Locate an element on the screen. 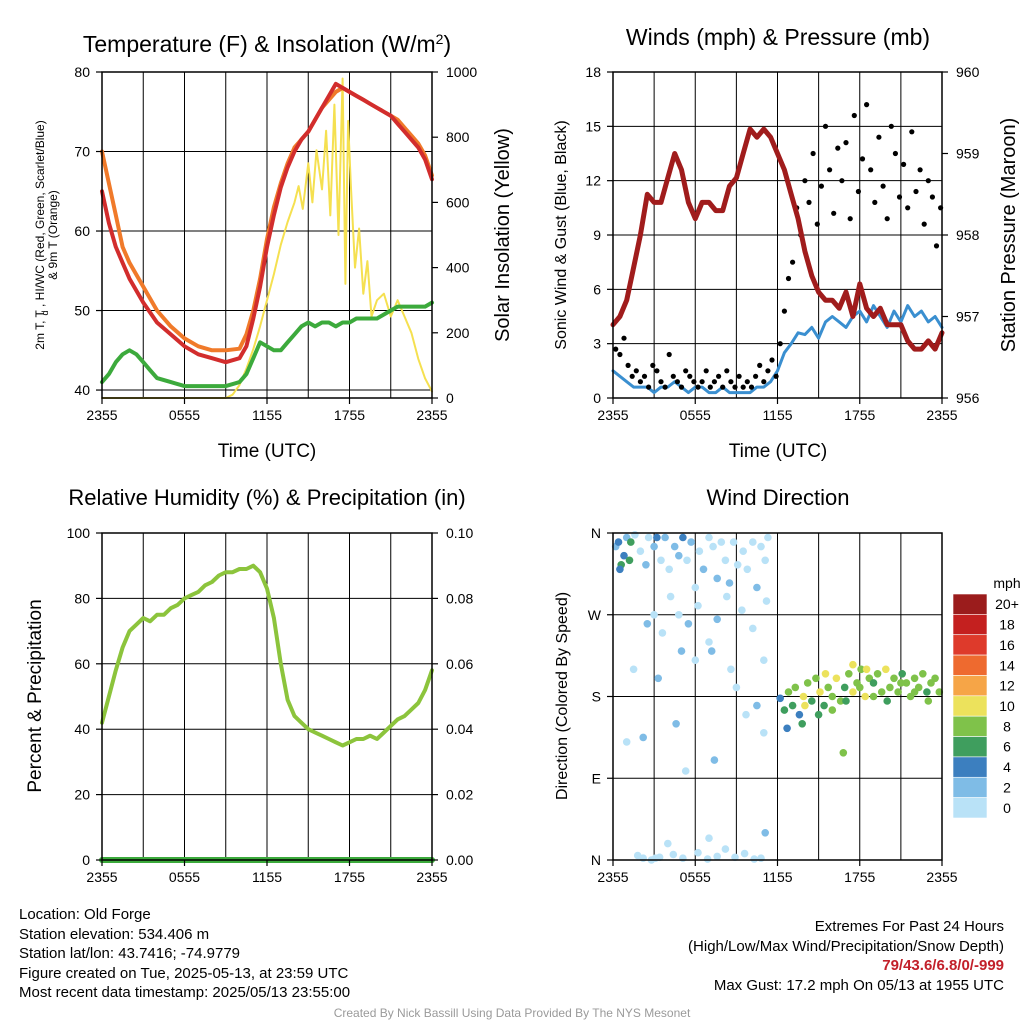 Image resolution: width=1024 pixels, height=1024 pixels. temp-y2label: Solar Insolation (Yellow) is located at coordinates (503, 235).